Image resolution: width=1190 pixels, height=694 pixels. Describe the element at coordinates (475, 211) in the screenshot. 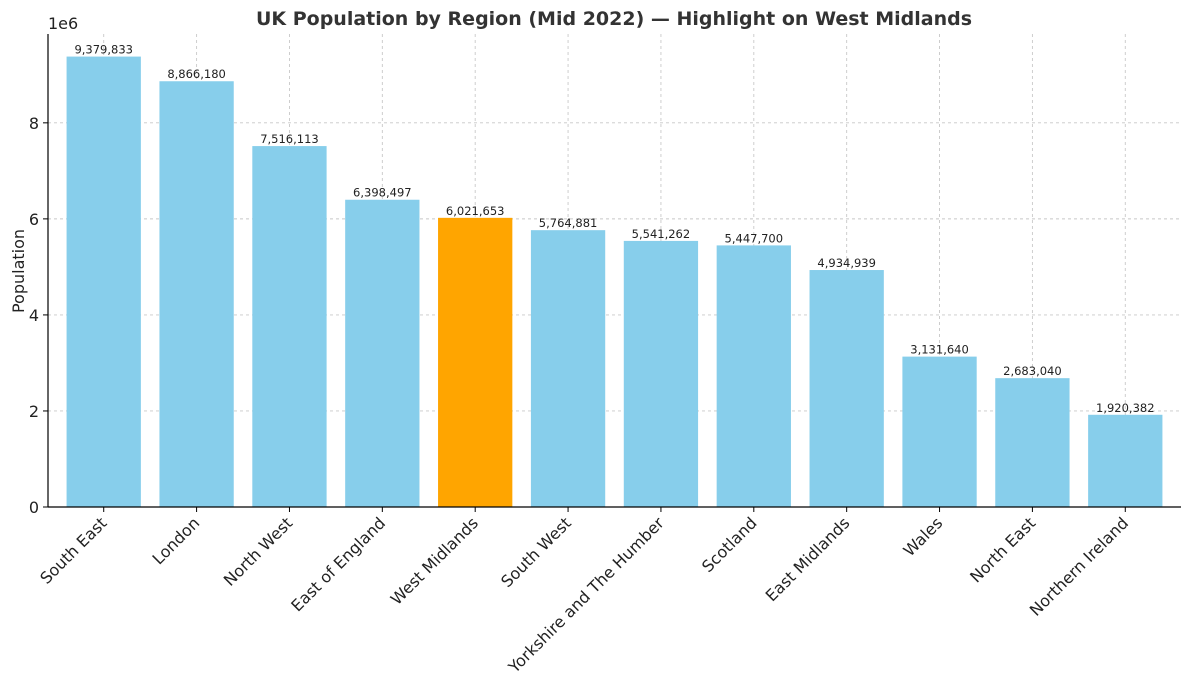

I see `data-label: 6,021,653` at that location.